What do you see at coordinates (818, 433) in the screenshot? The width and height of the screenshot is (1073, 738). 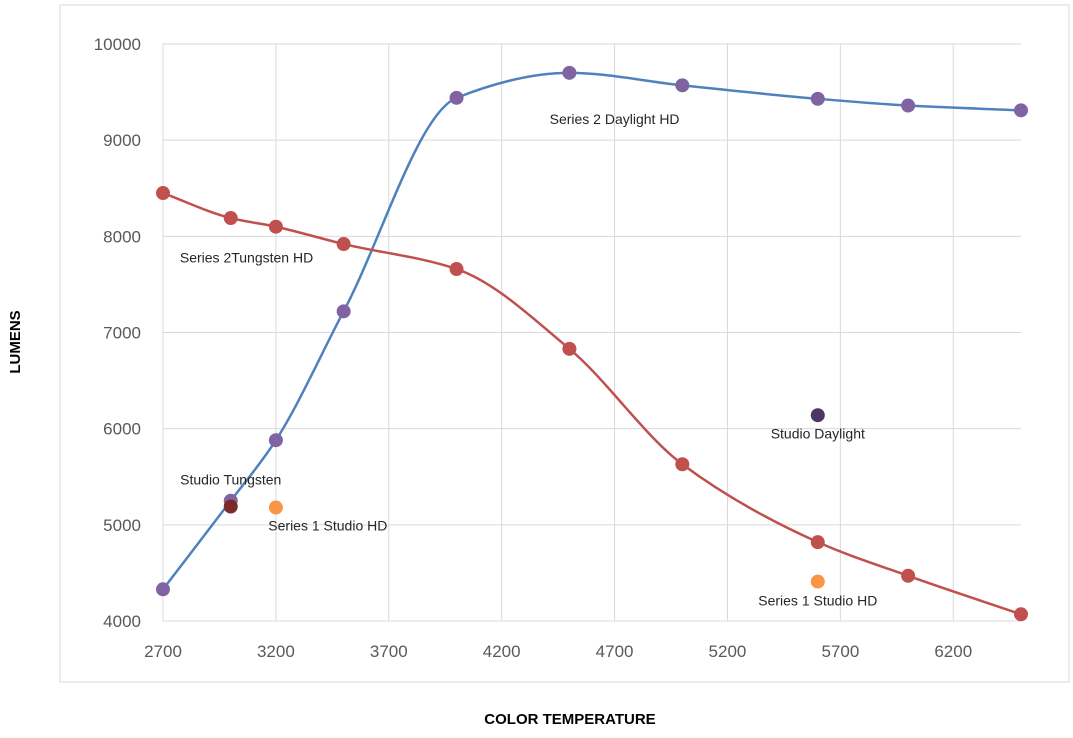 I see `data-annotation: Studio Daylight` at bounding box center [818, 433].